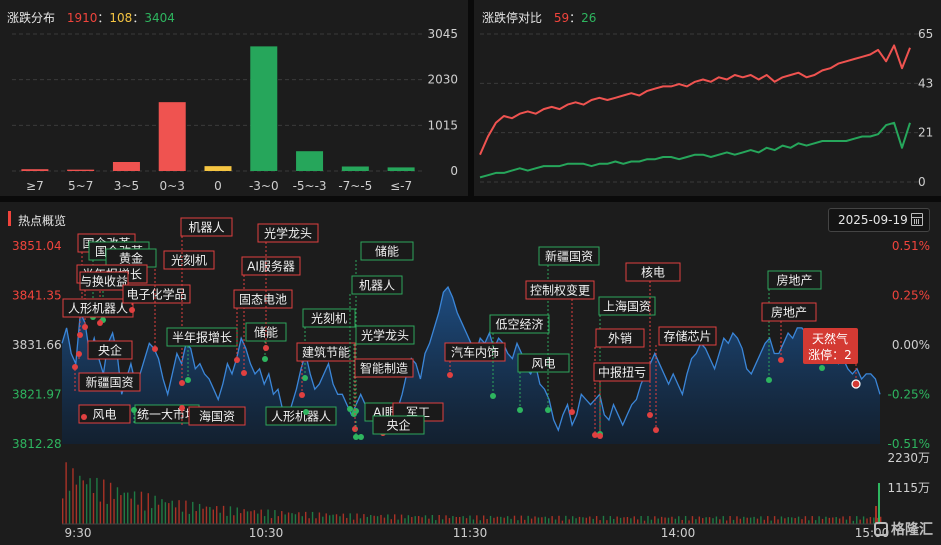 This screenshot has height=545, width=941. What do you see at coordinates (917, 219) in the screenshot?
I see `calendar-icon` at bounding box center [917, 219].